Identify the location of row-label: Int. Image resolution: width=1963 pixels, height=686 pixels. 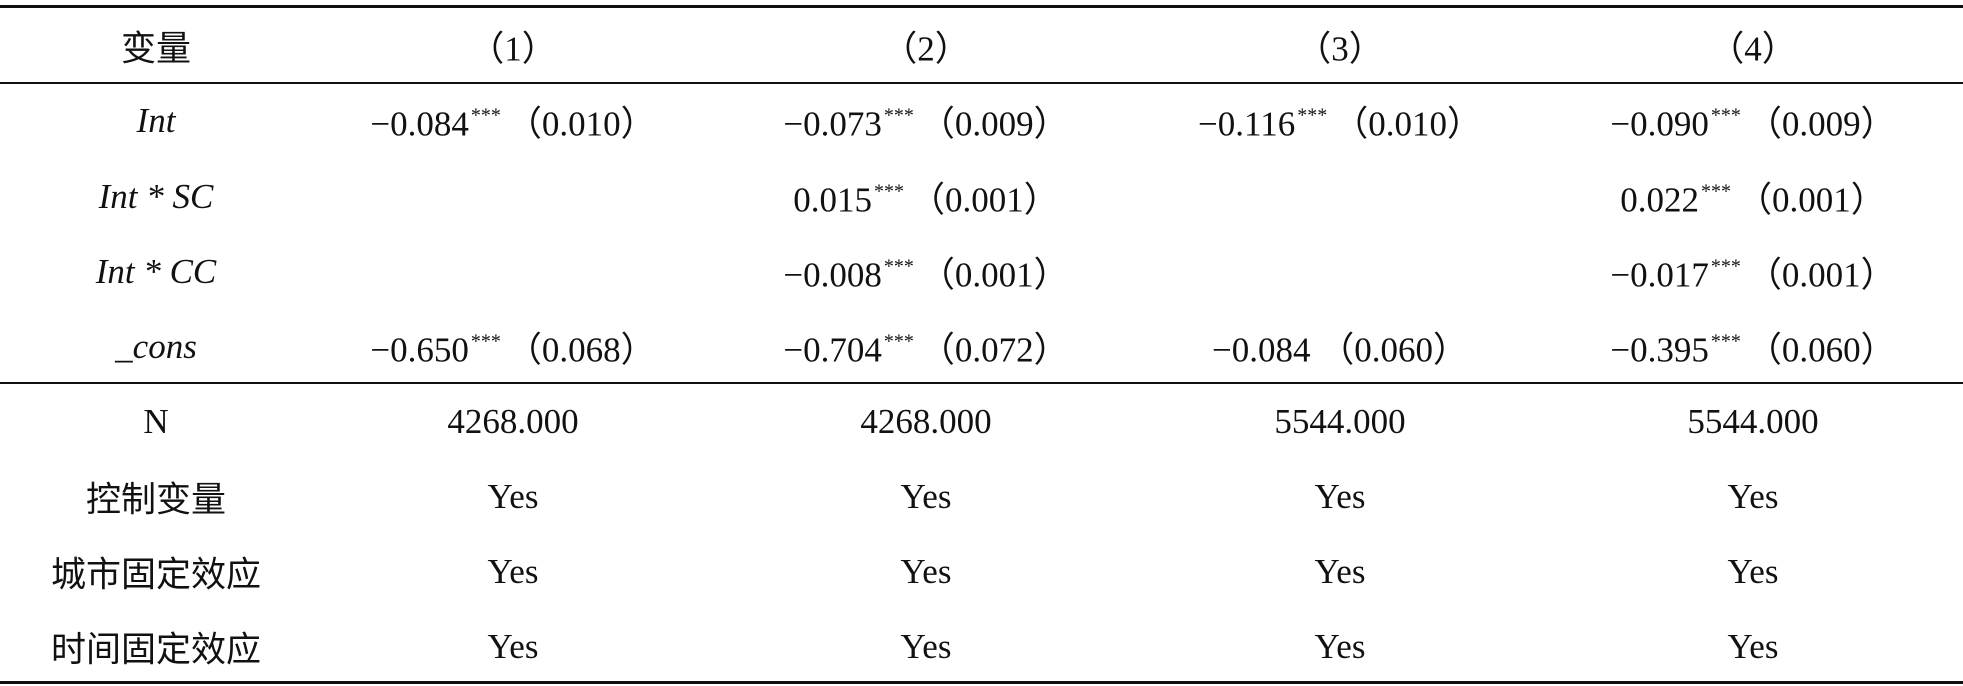
(156, 120).